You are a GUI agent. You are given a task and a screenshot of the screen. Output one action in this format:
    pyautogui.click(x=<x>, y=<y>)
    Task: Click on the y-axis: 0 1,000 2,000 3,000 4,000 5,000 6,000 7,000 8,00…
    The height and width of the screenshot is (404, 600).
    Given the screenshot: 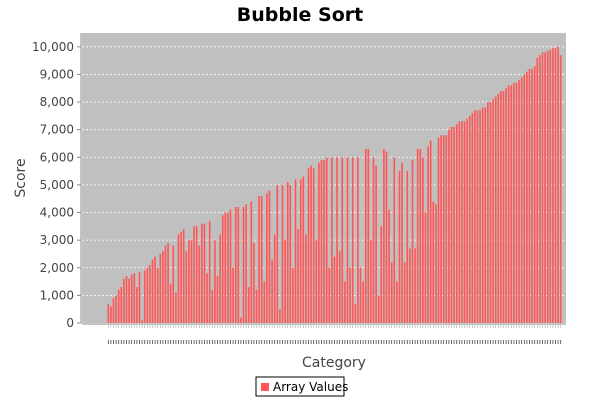 What is the action you would take?
    pyautogui.click(x=57, y=181)
    